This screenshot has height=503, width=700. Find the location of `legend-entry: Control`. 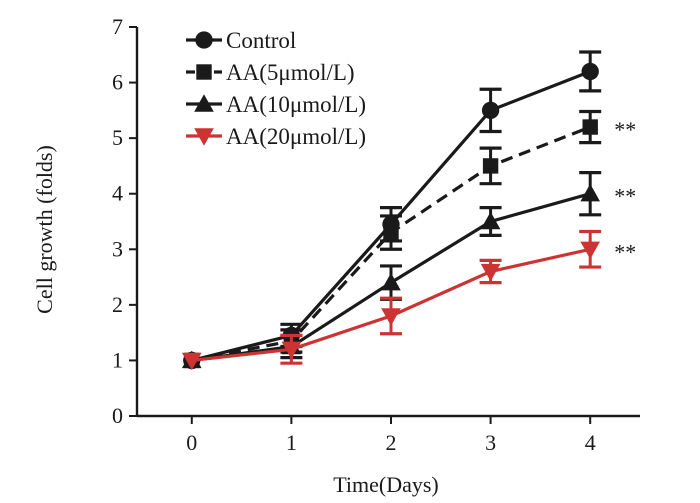

legend-entry: Control is located at coordinates (241, 40).